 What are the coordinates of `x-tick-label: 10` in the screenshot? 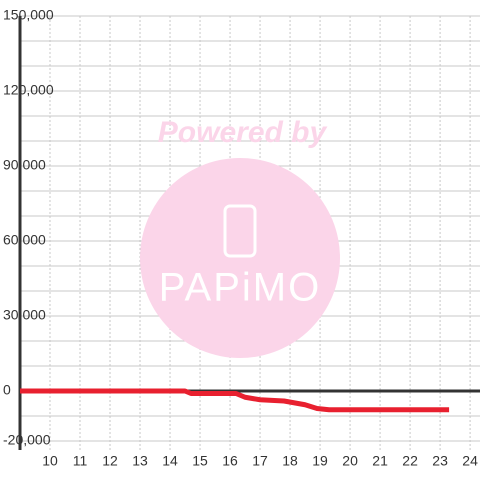 It's located at (50, 461).